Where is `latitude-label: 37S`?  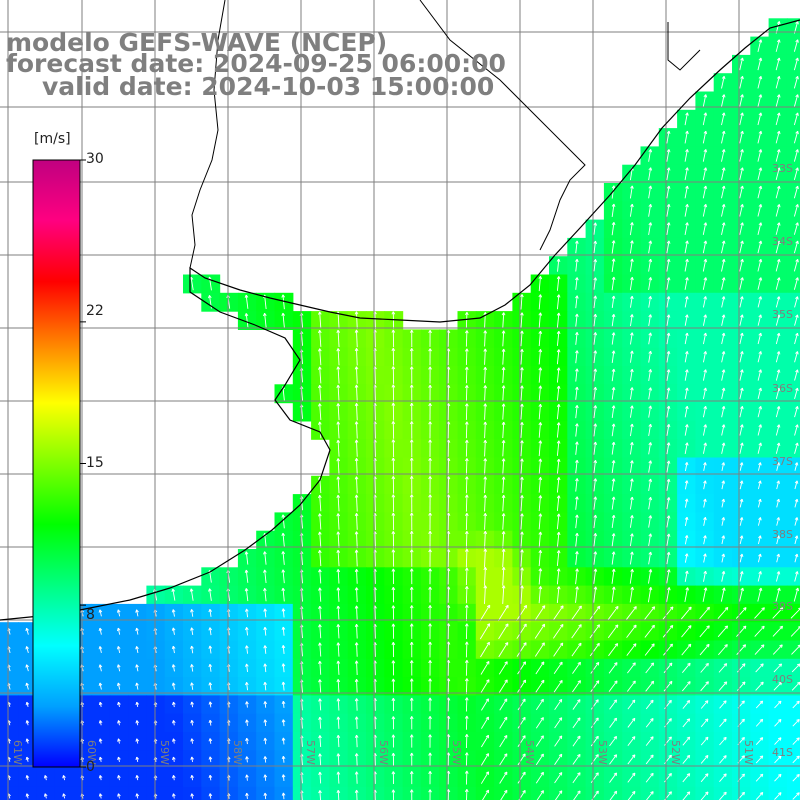
latitude-label: 37S is located at coordinates (782, 461).